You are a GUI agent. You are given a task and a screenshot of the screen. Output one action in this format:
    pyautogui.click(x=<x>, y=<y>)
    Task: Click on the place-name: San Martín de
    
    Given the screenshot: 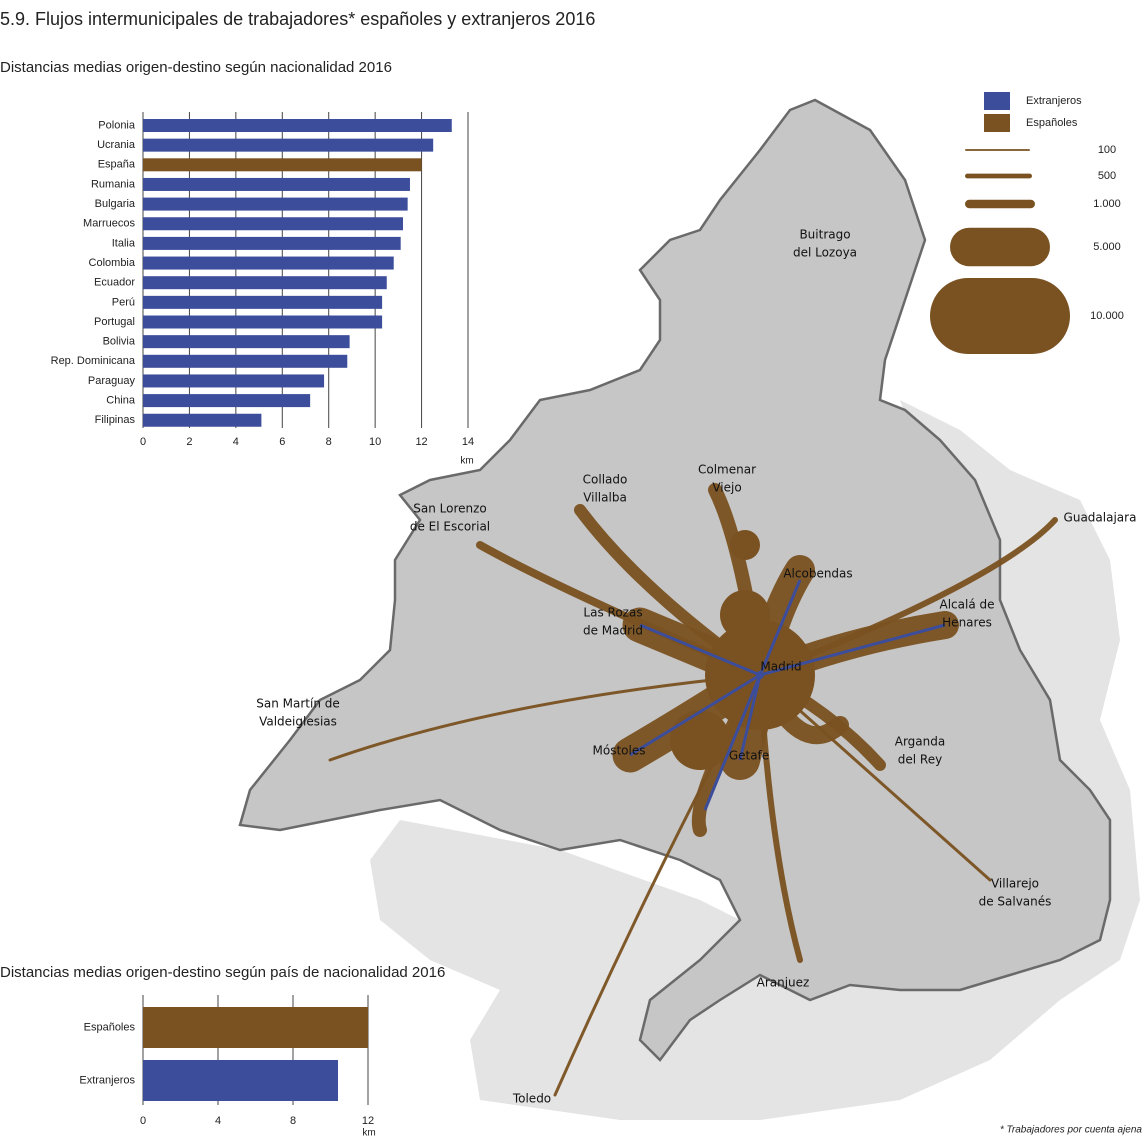 What is the action you would take?
    pyautogui.click(x=298, y=704)
    